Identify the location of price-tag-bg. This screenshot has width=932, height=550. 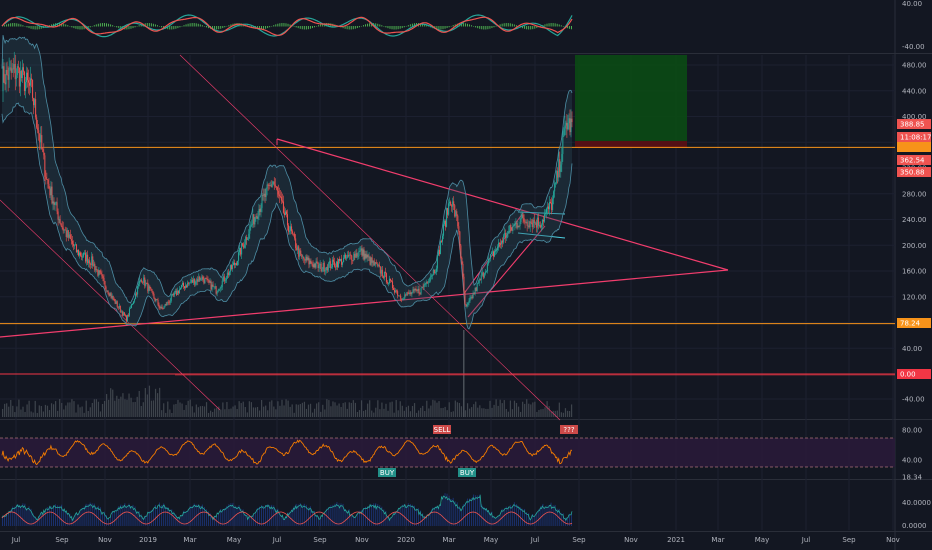
(914, 124).